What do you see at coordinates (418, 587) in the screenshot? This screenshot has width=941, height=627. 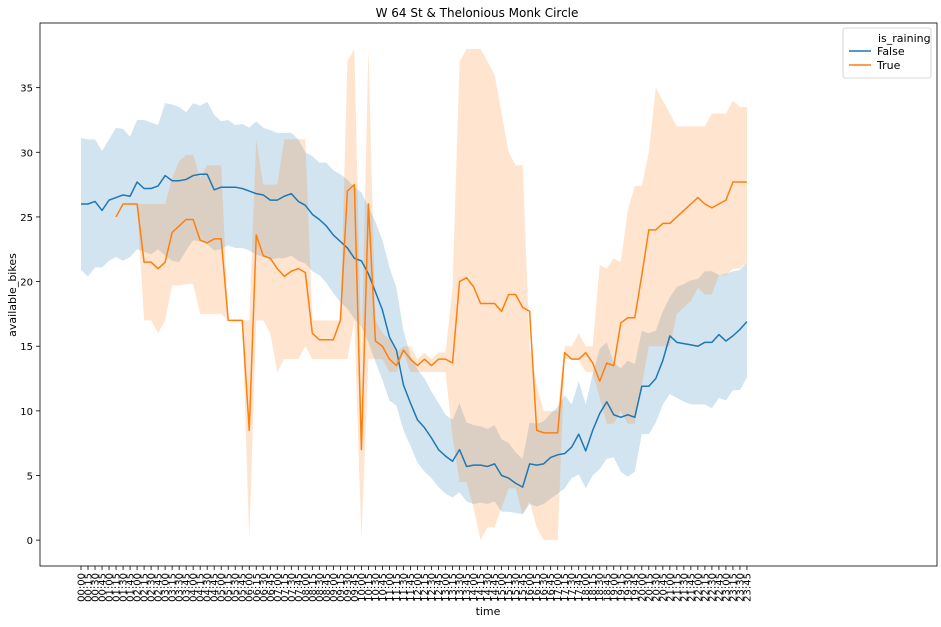 I see `x-tick-label: 12:00` at bounding box center [418, 587].